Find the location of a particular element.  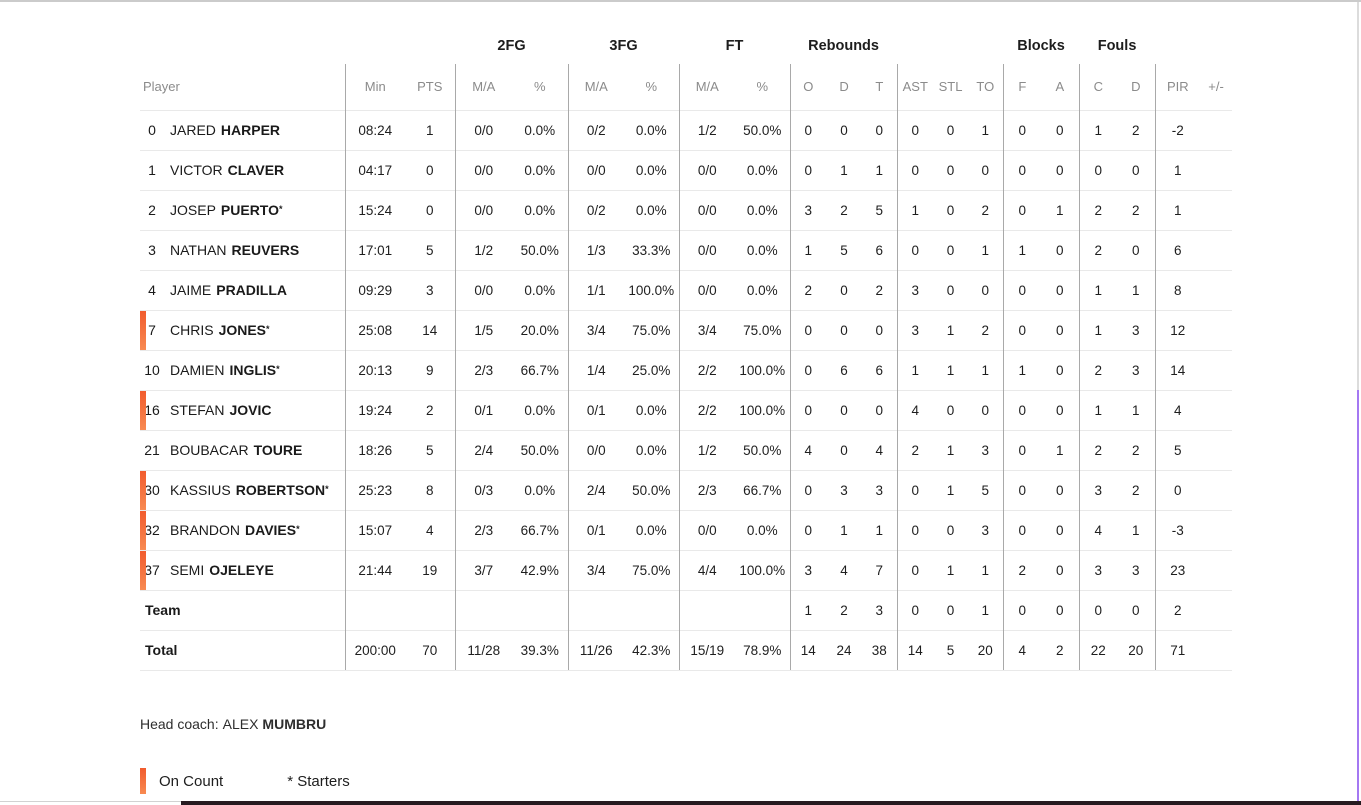

jersey-number: 4 is located at coordinates (152, 290).